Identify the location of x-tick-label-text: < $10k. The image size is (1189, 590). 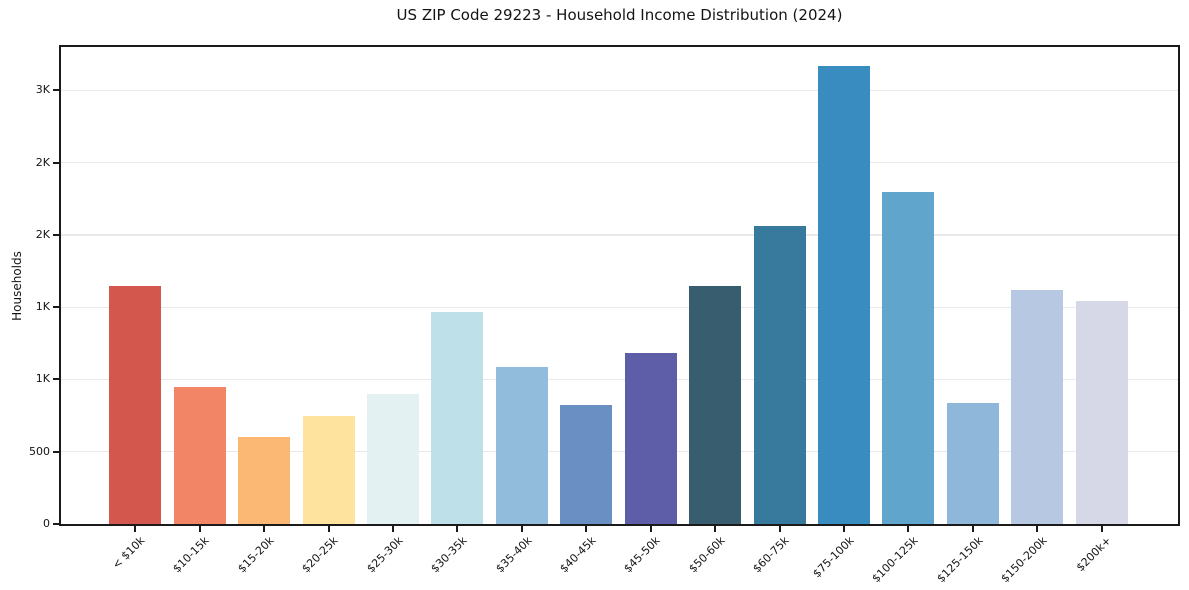
(128, 553).